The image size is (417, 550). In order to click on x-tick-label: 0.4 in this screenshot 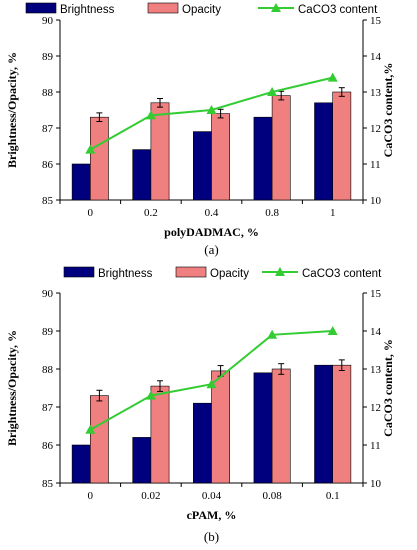, I will do `click(212, 213)`.